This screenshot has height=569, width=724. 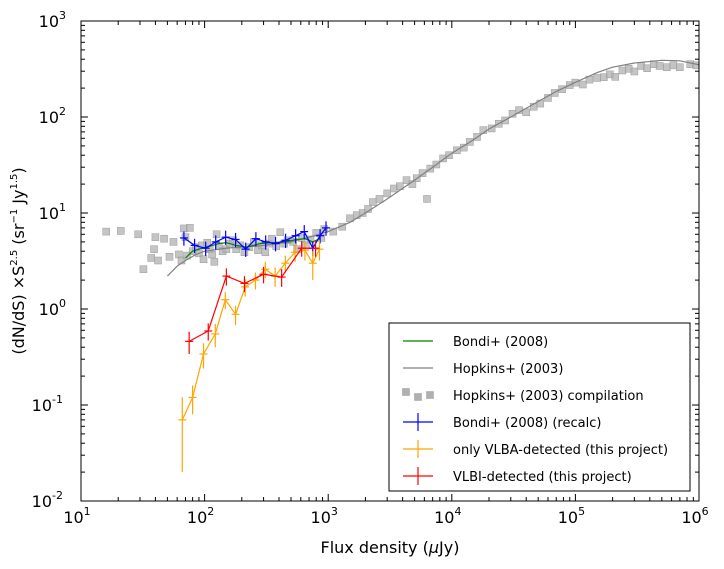 I want to click on legend-entry: Bondi+ (2008), so click(x=475, y=342).